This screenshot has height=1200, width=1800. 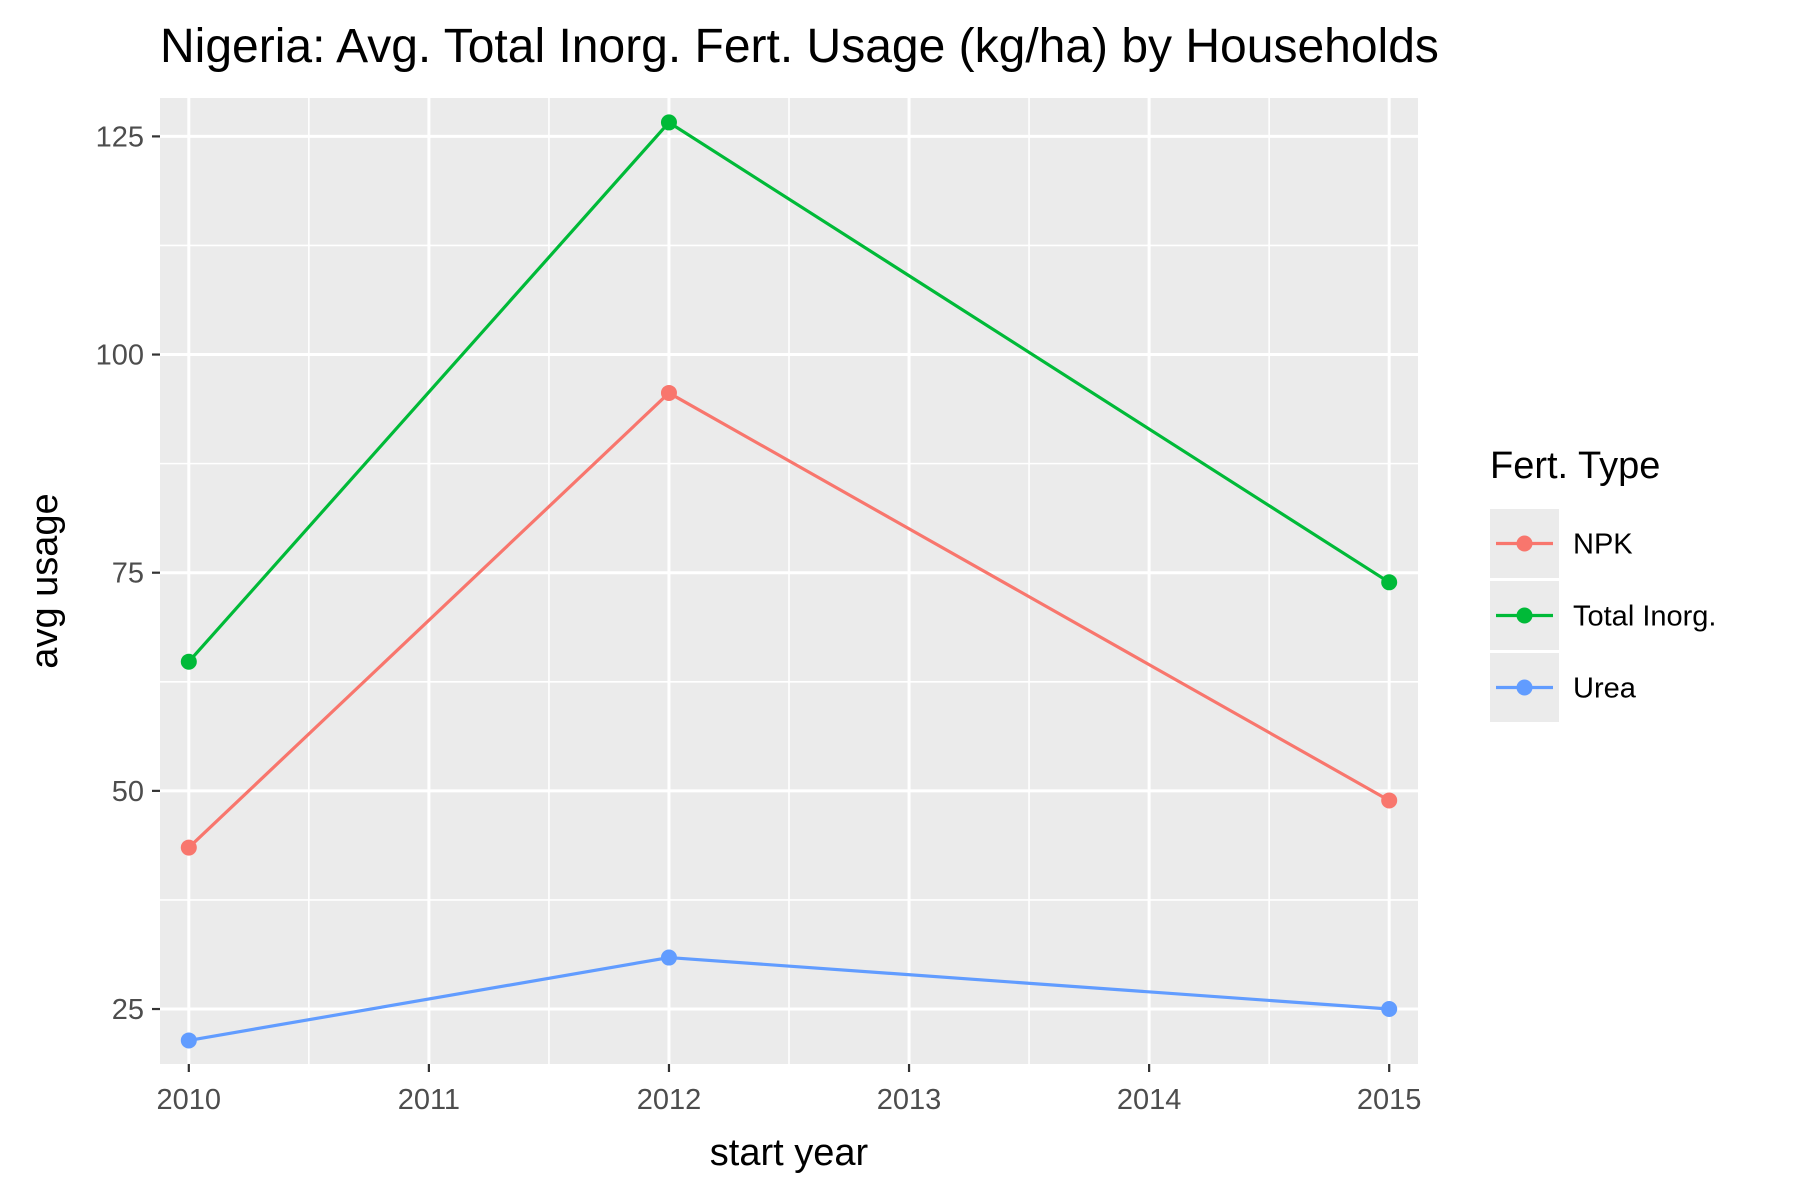 What do you see at coordinates (1149, 1100) in the screenshot?
I see `x-tick-label: 2014` at bounding box center [1149, 1100].